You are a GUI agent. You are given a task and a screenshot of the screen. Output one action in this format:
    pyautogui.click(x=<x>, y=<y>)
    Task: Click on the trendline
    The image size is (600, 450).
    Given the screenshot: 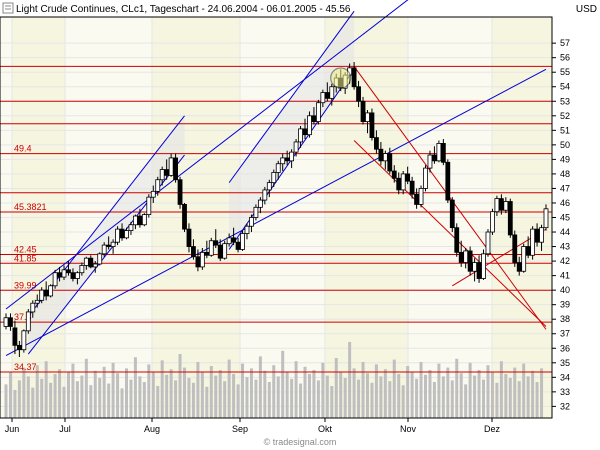 What is the action you would take?
    pyautogui.click(x=450, y=233)
    